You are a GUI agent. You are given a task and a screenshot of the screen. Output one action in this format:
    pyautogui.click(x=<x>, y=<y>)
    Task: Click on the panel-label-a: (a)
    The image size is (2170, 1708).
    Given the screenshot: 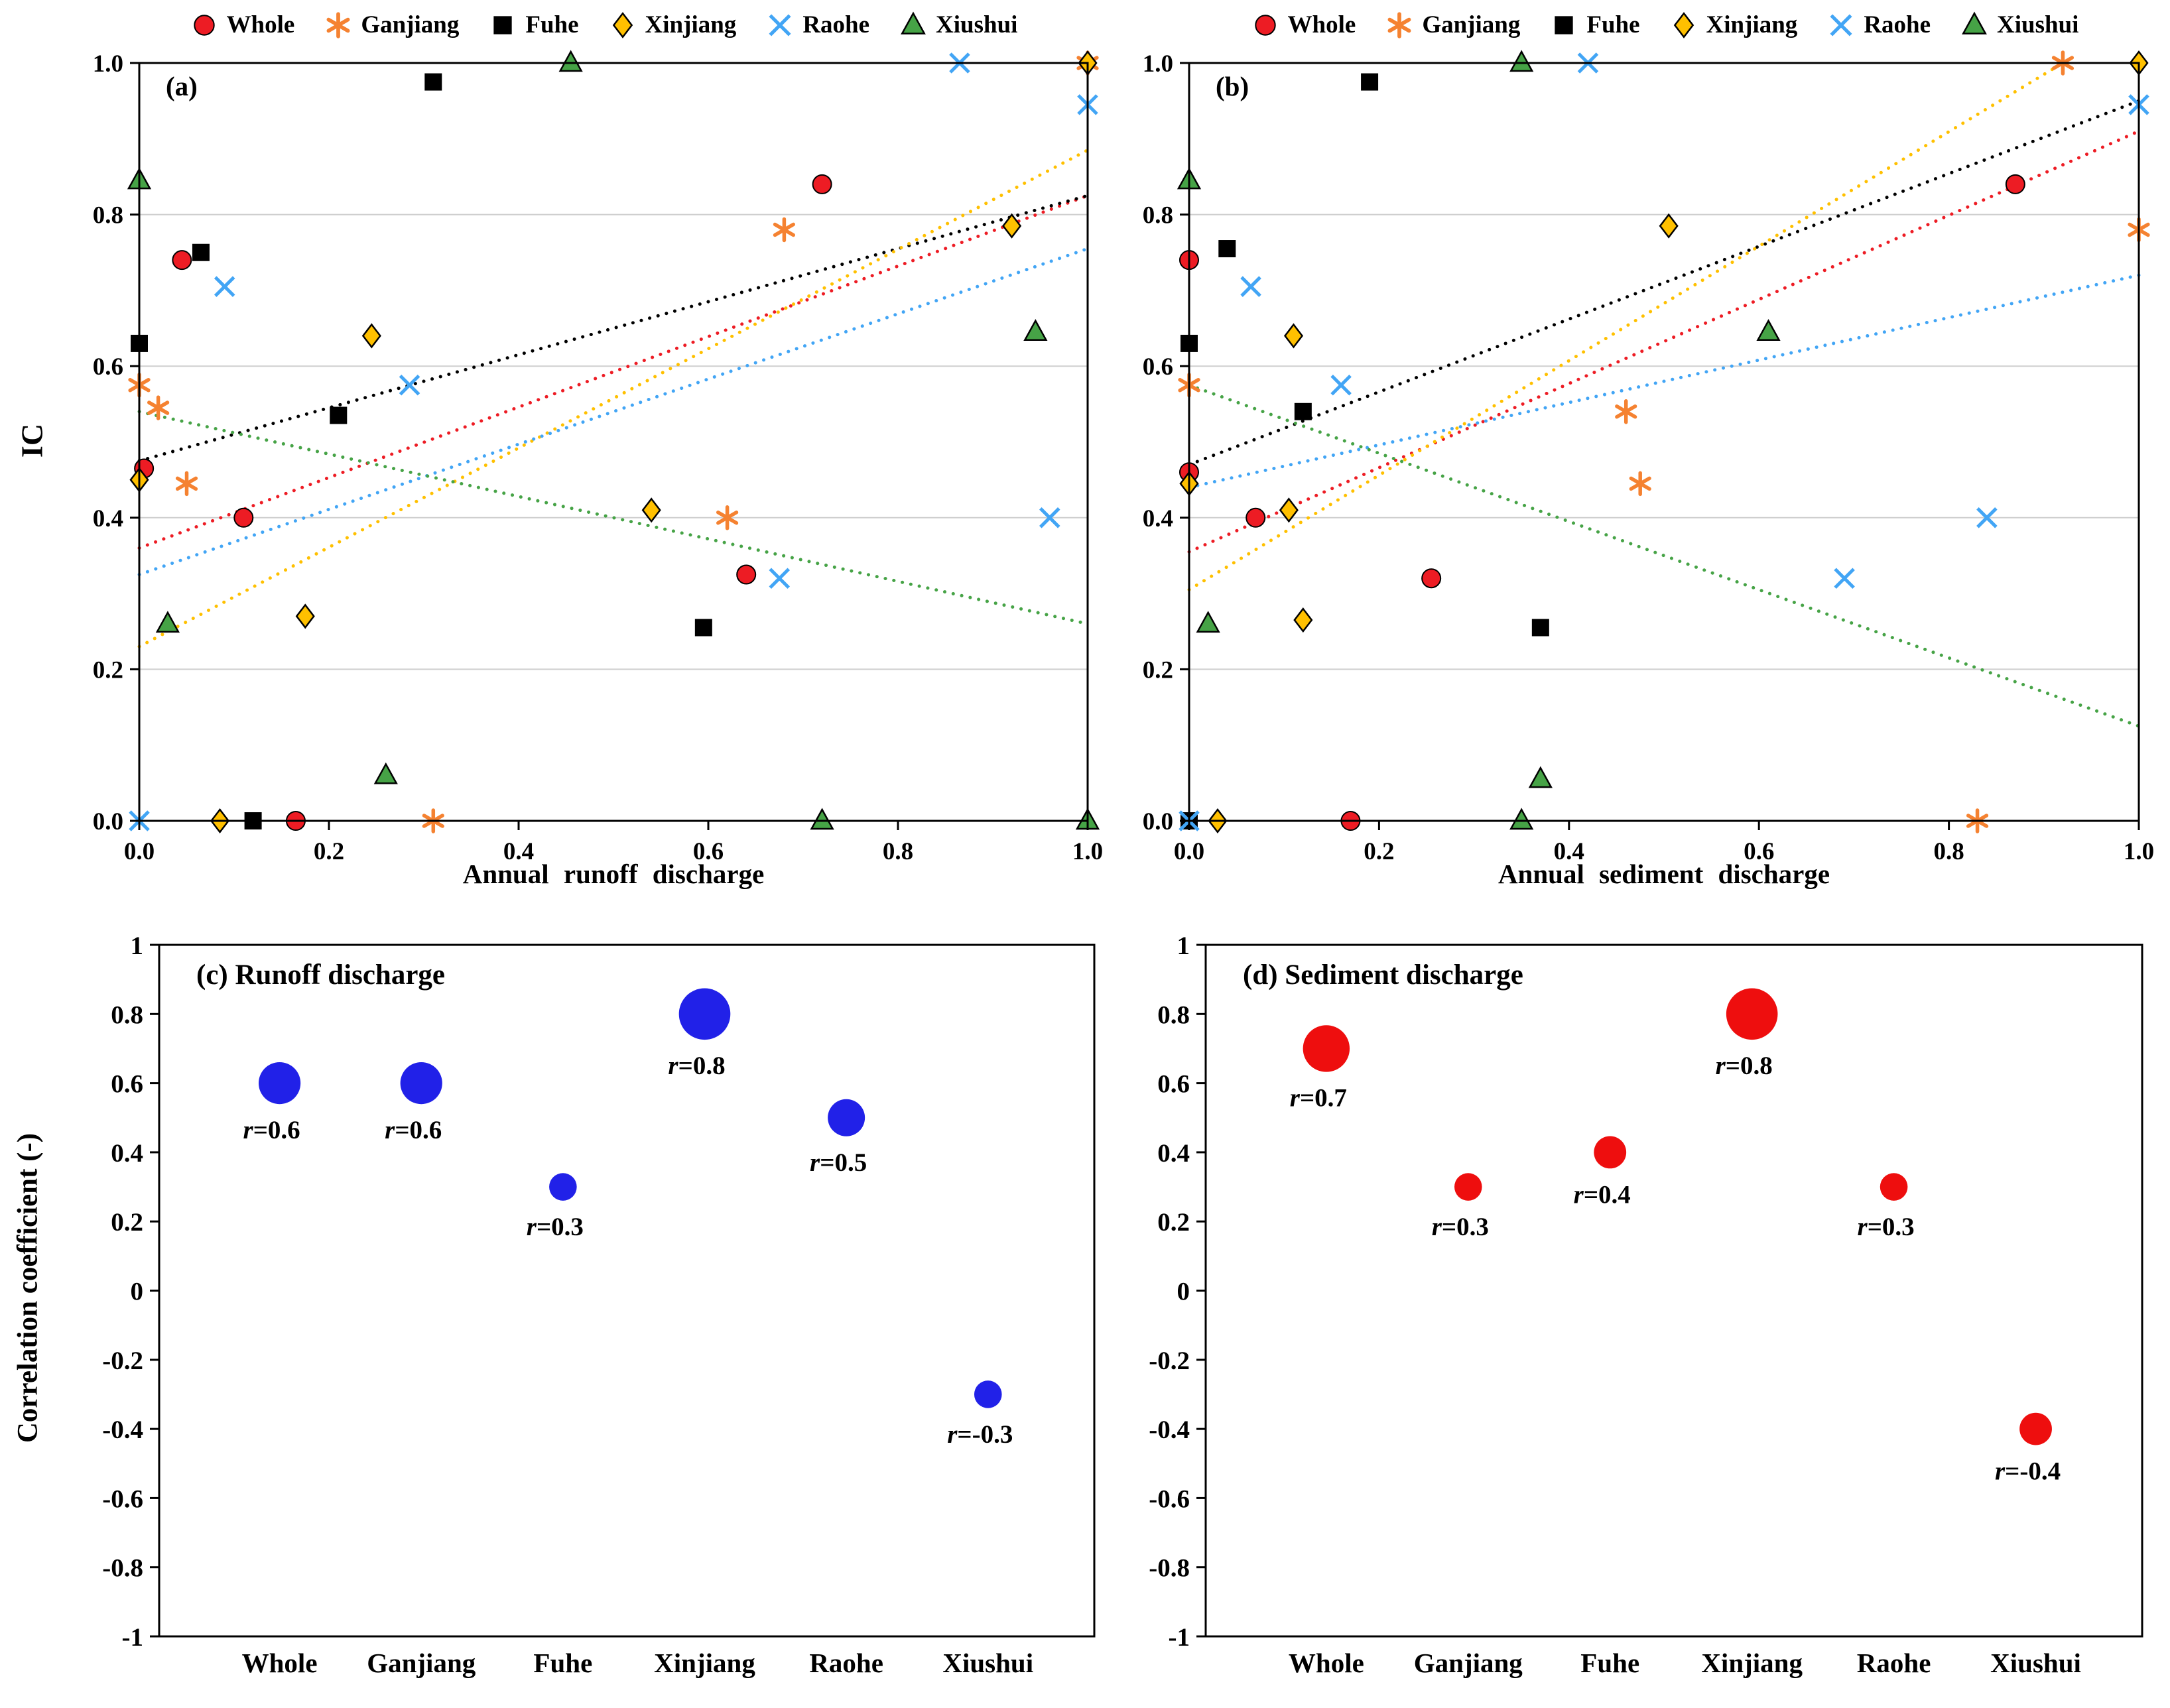 What is the action you would take?
    pyautogui.click(x=182, y=86)
    